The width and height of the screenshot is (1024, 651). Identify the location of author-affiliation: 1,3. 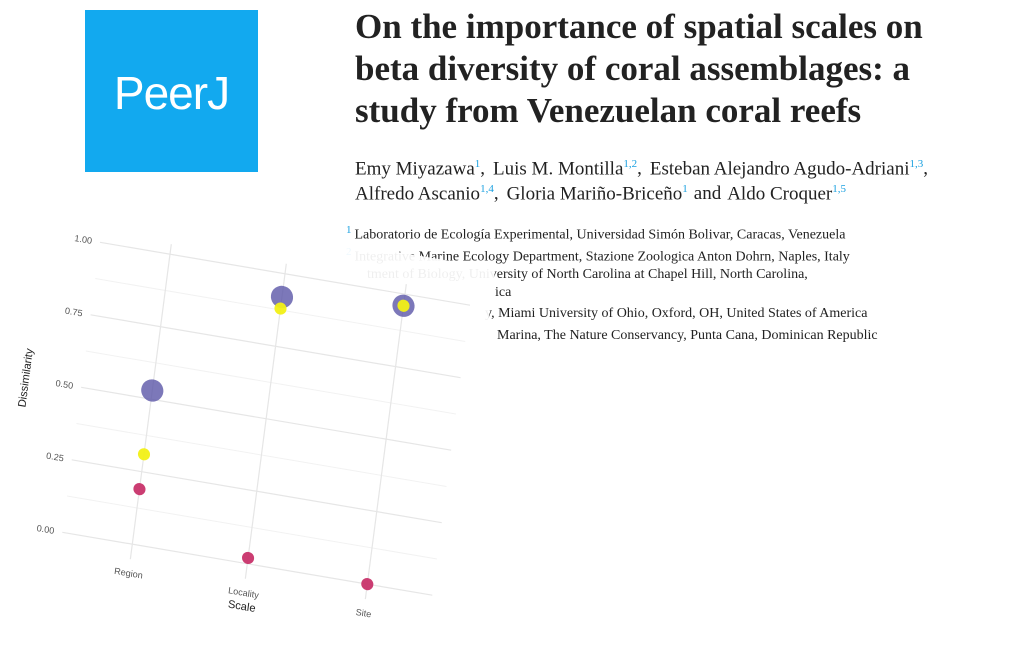
(916, 164).